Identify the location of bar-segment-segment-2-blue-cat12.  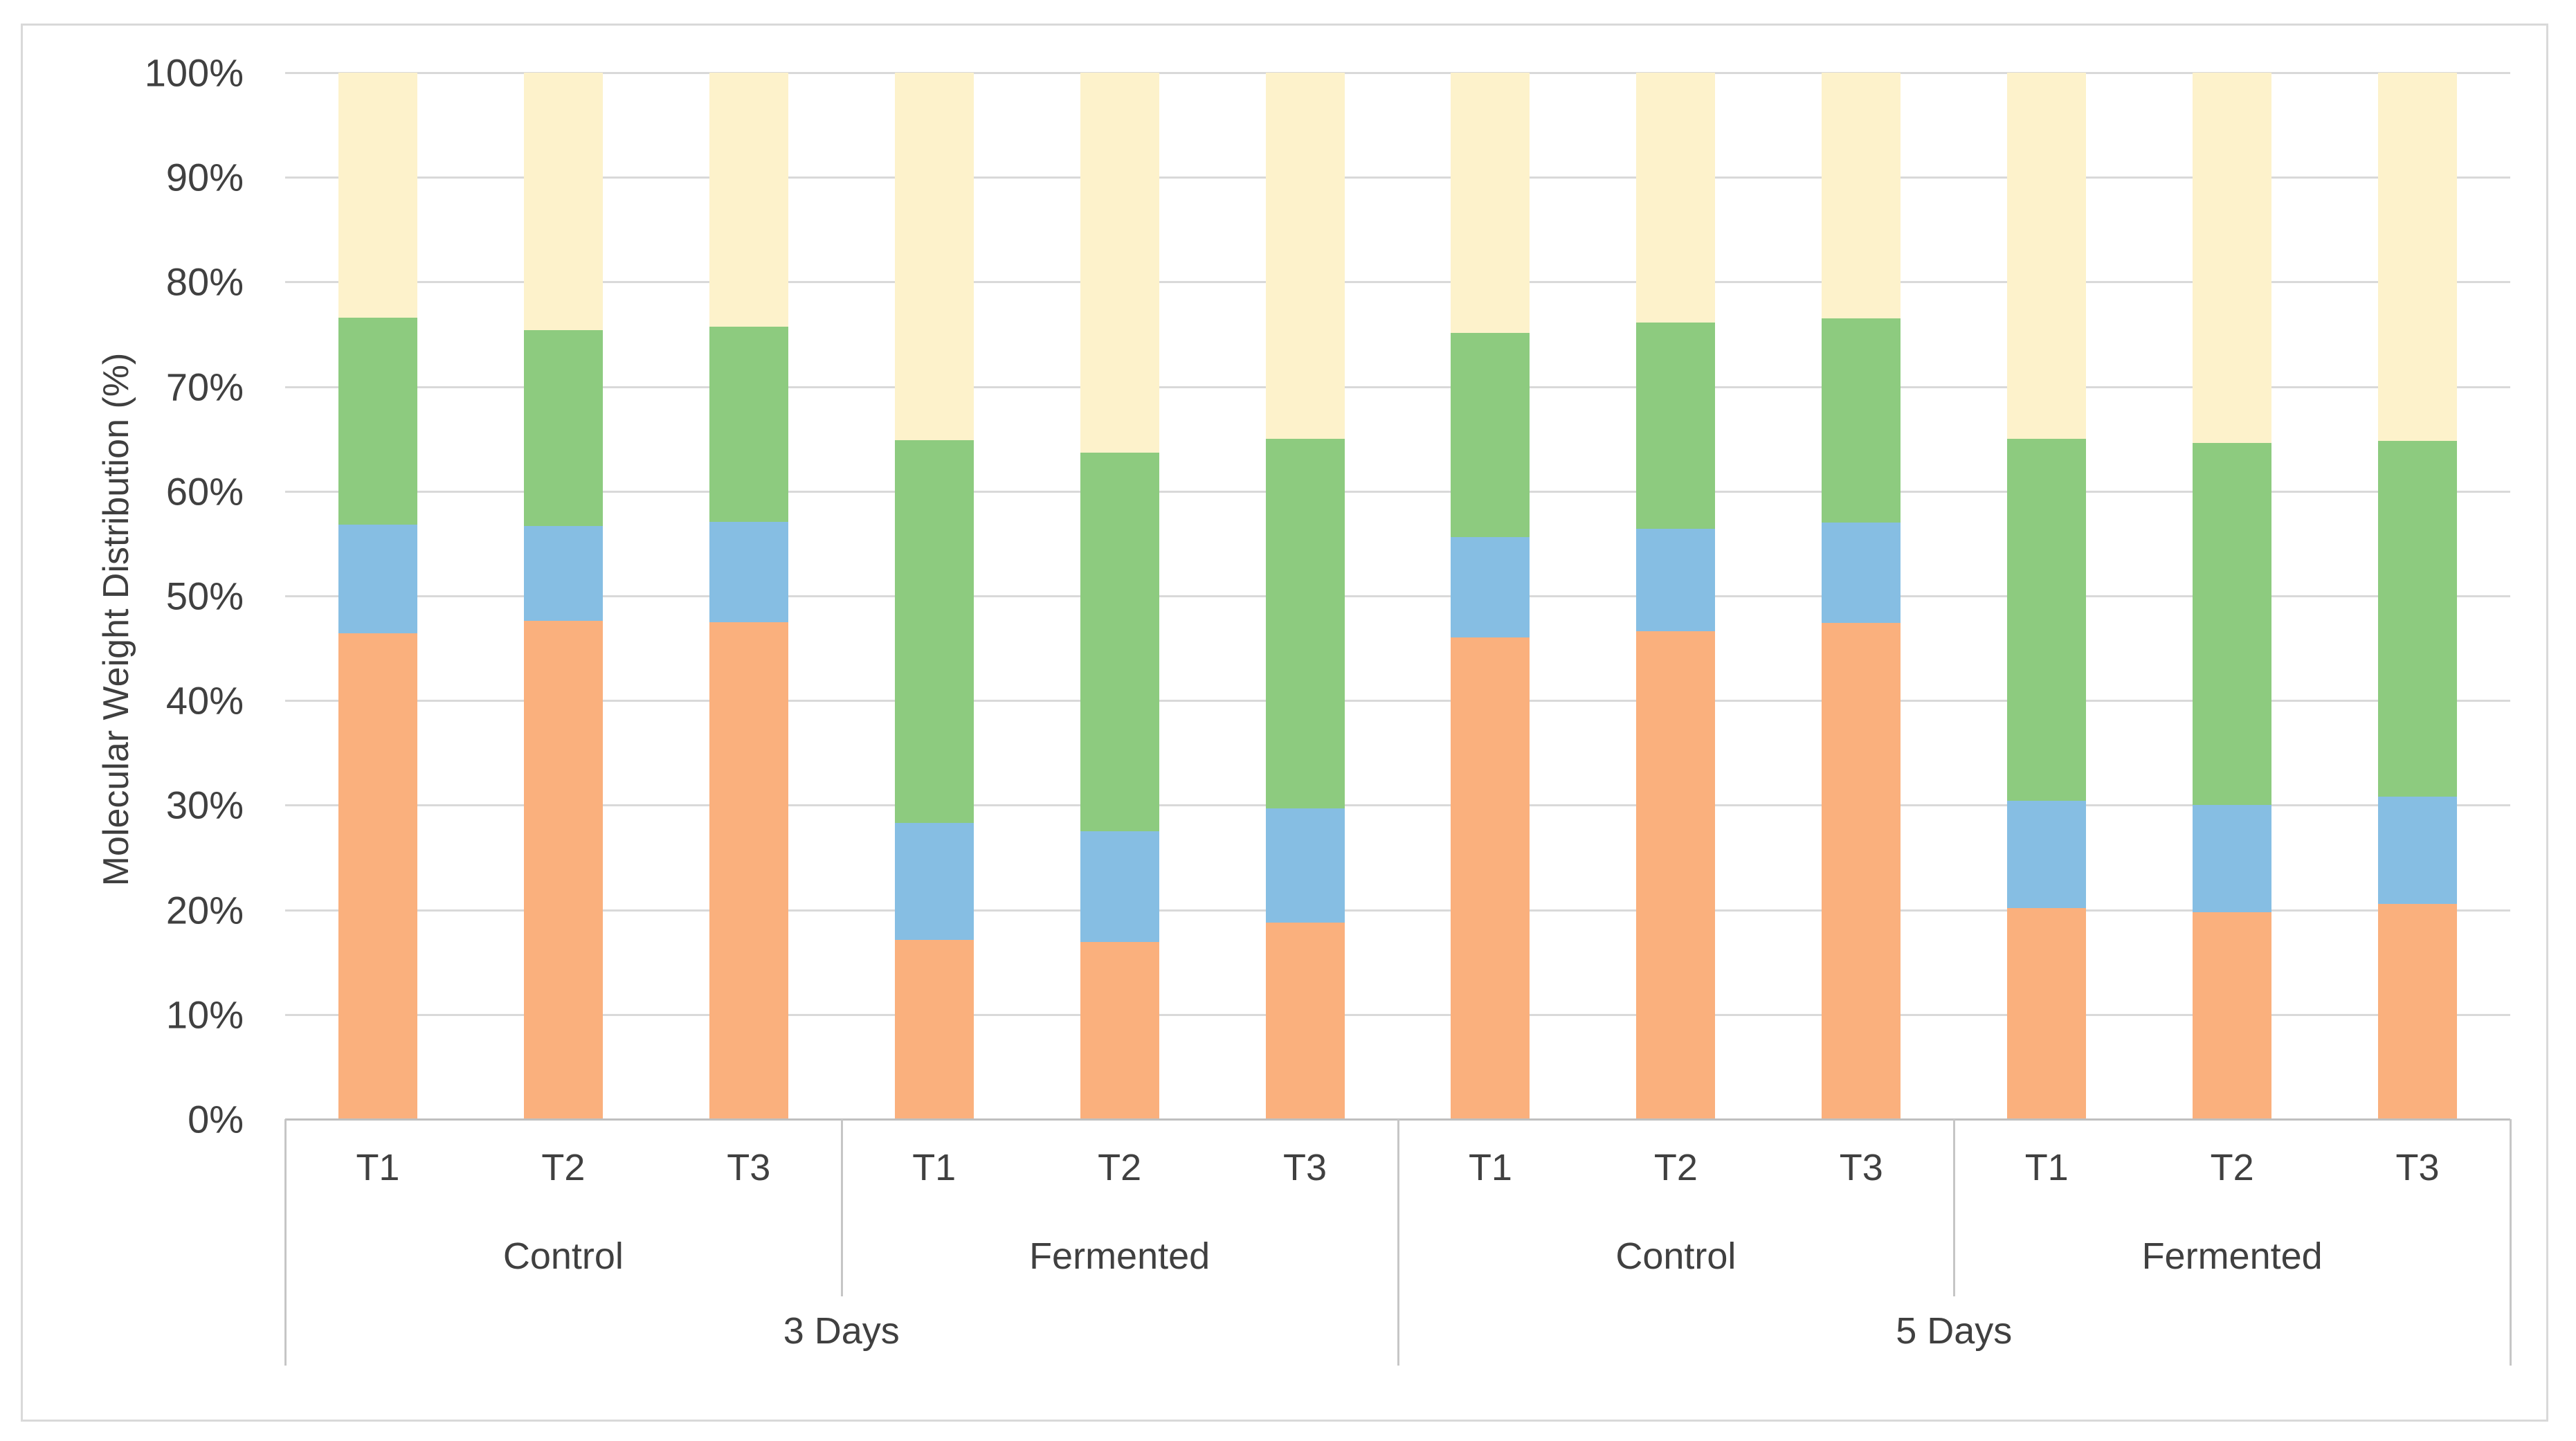
(2418, 850).